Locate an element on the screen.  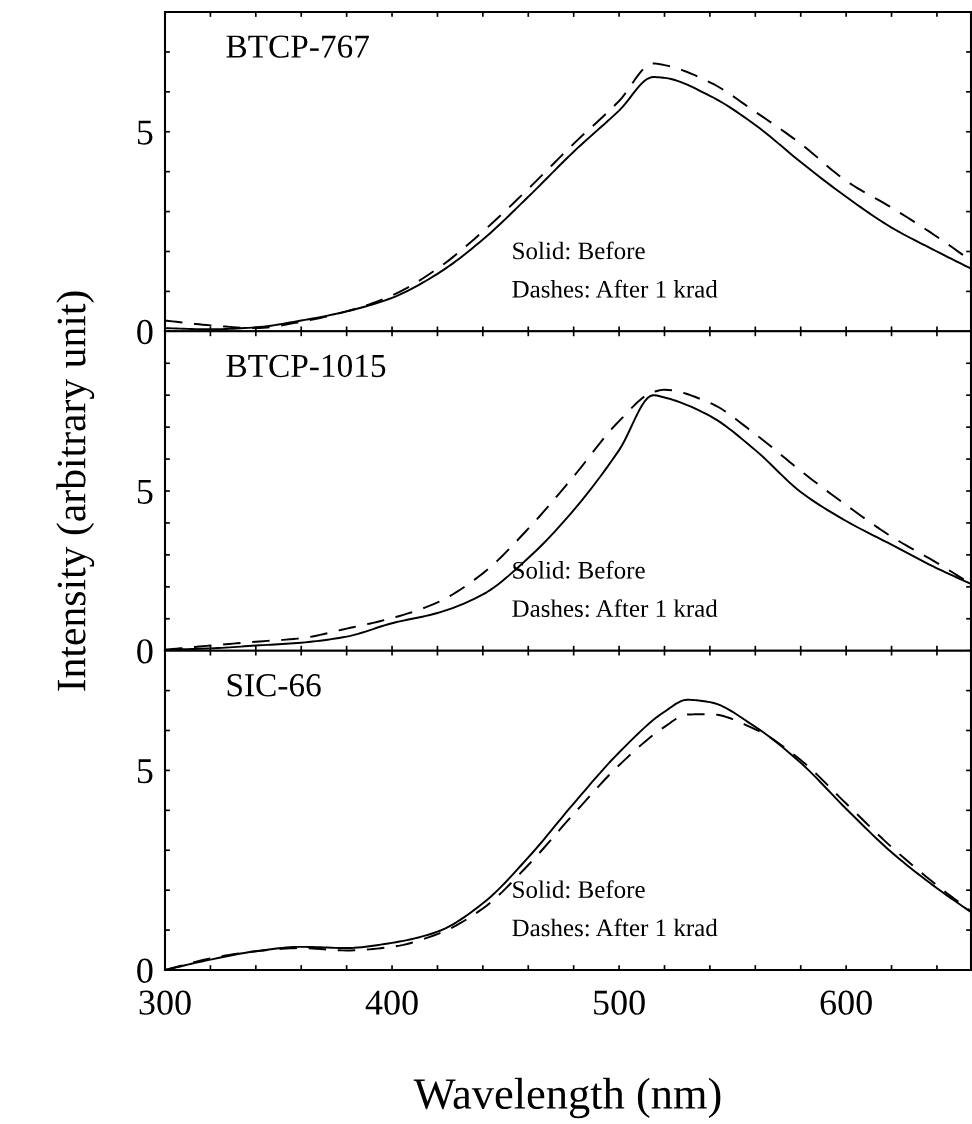
x-tick-label: 600 is located at coordinates (846, 1002).